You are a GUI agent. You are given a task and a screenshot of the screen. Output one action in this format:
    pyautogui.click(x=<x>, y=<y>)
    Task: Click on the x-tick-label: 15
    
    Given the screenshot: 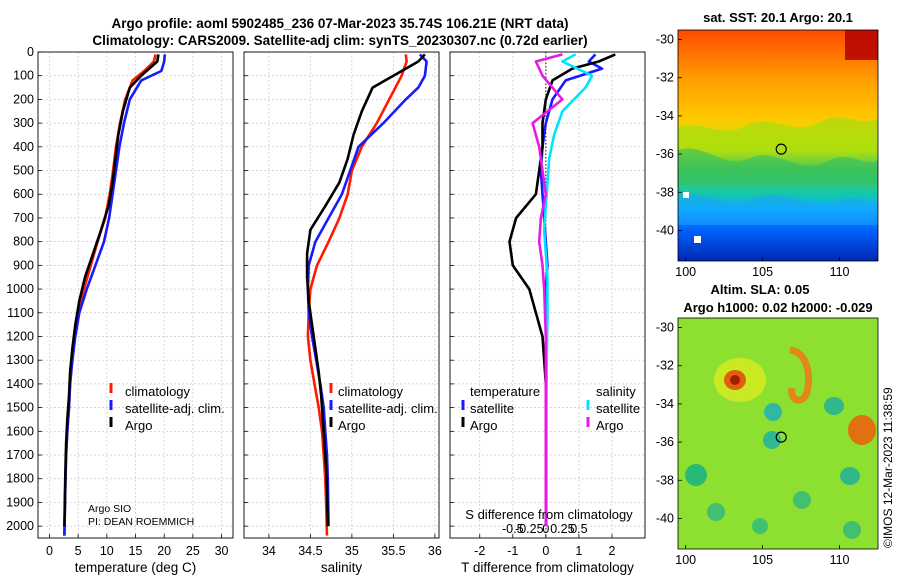 What is the action you would take?
    pyautogui.click(x=136, y=551)
    